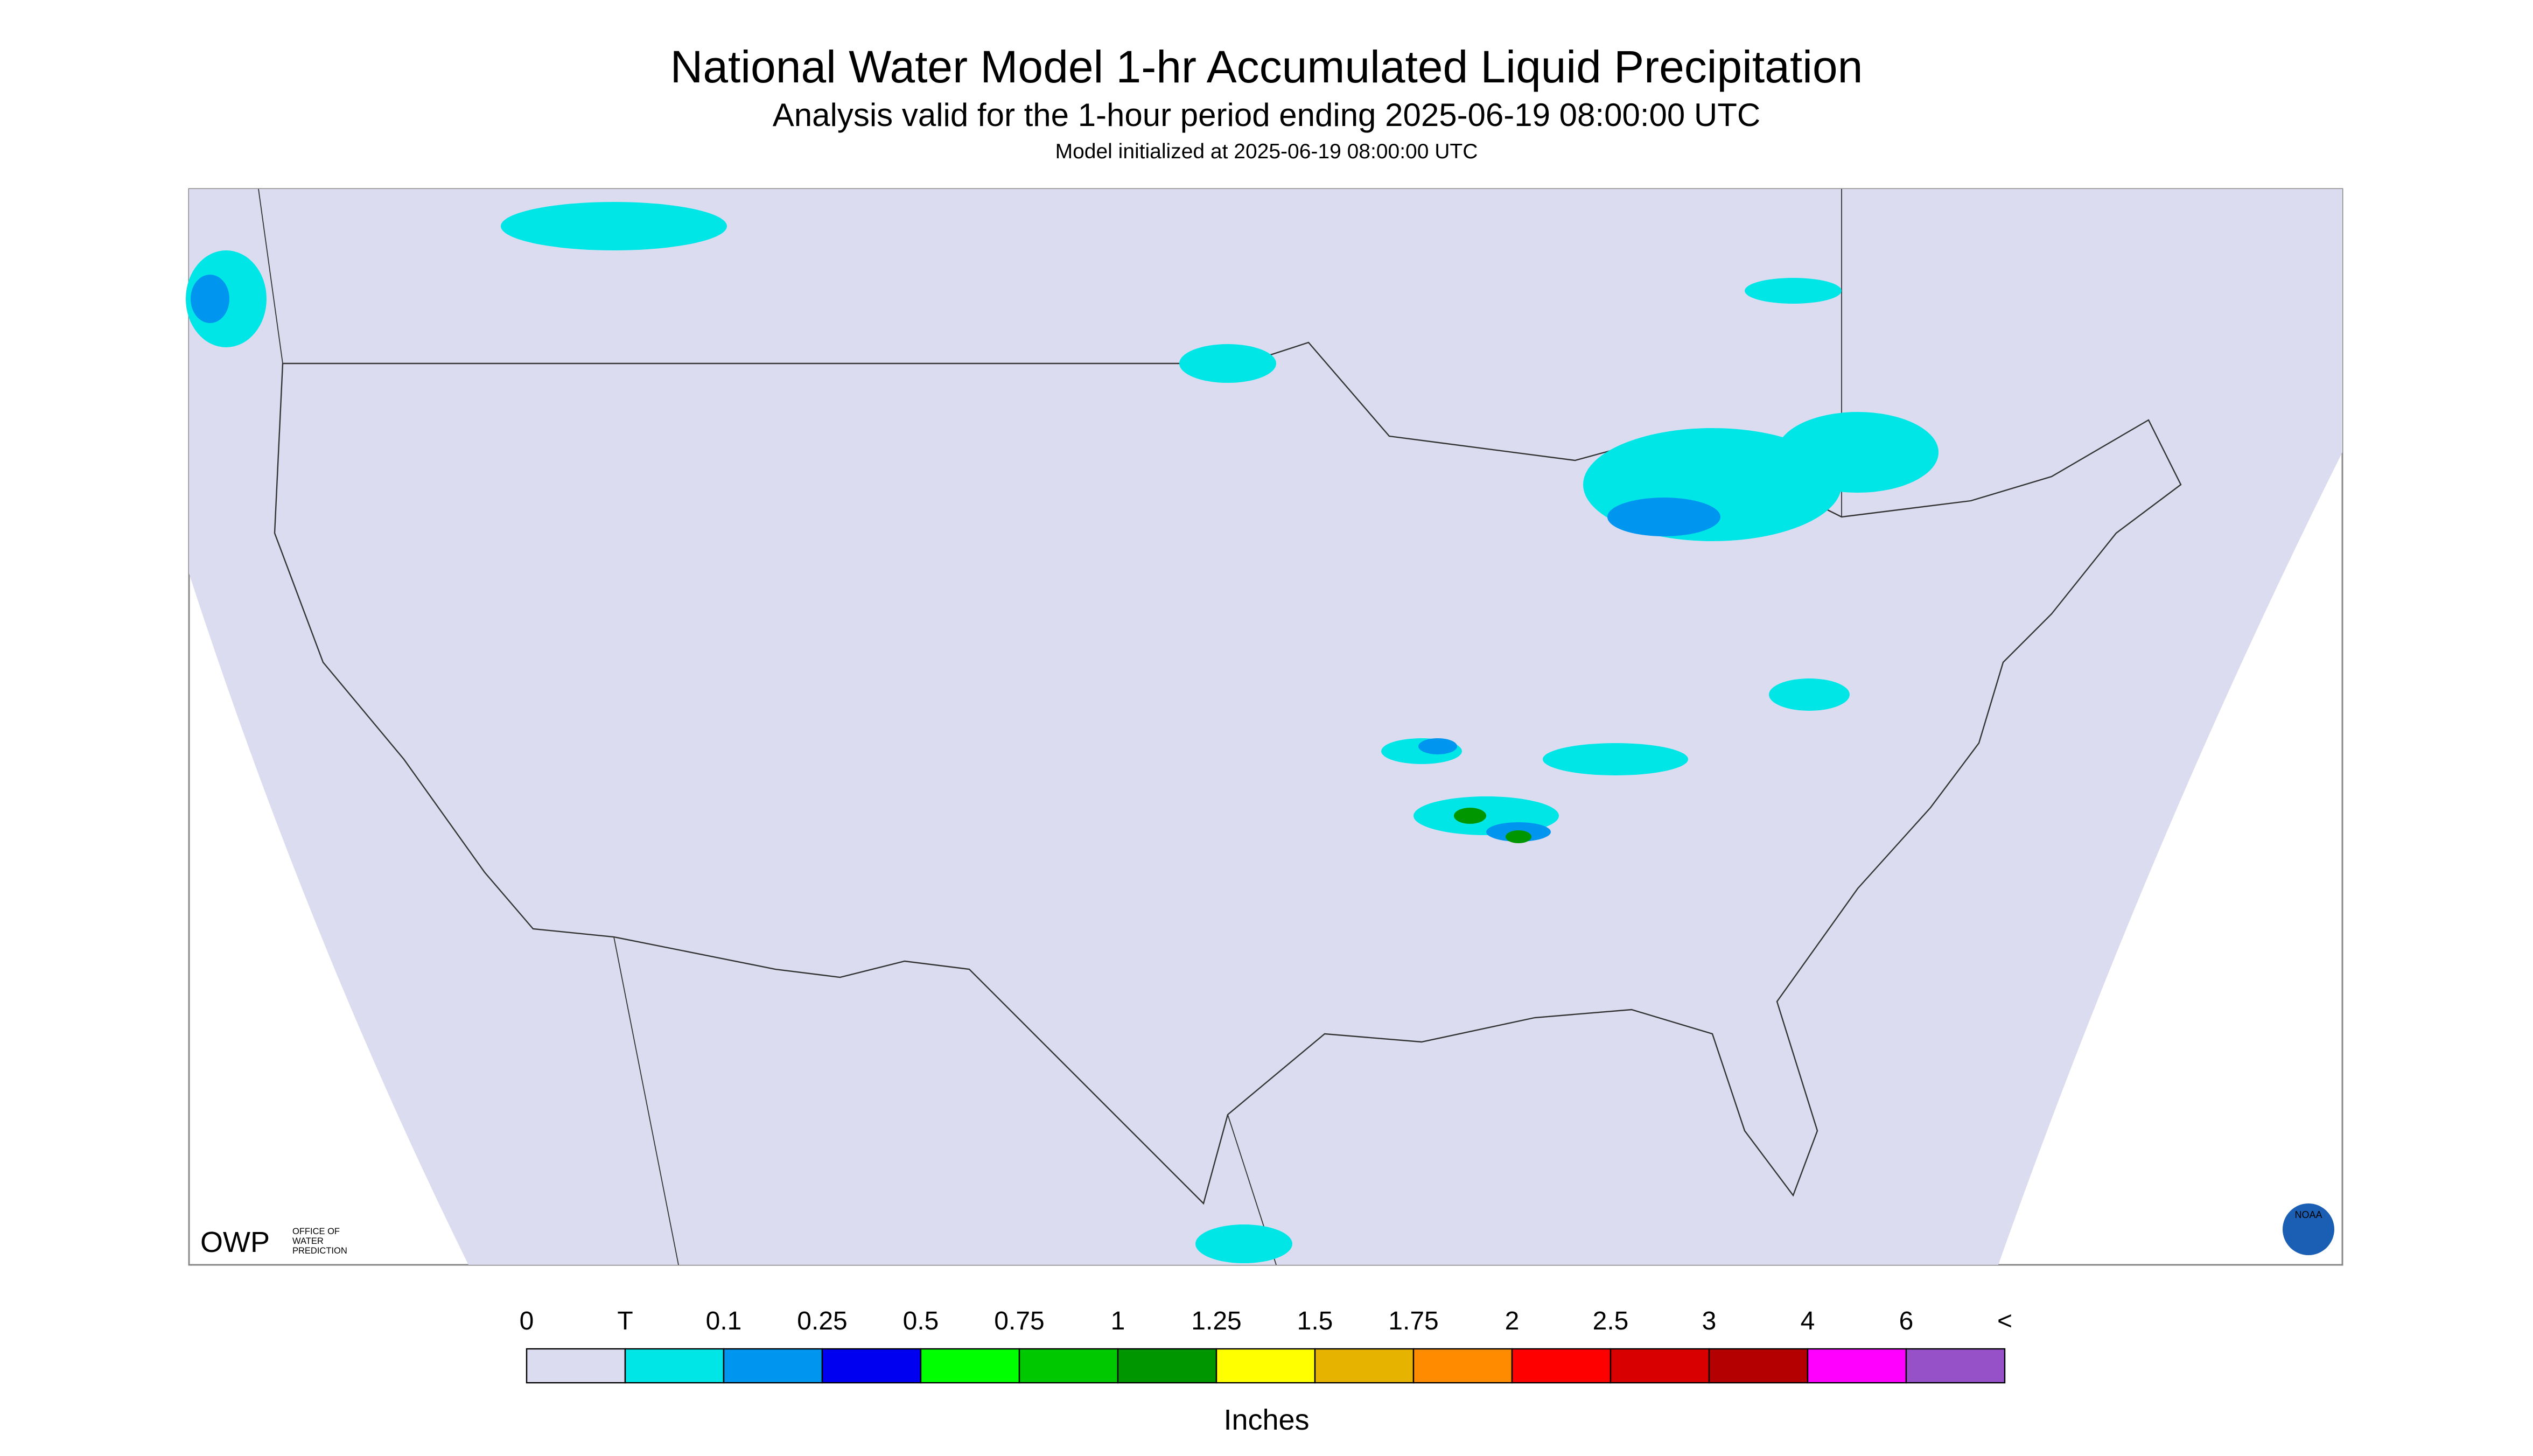 The width and height of the screenshot is (2533, 1456). I want to click on legend-unit: Inches, so click(1266, 1420).